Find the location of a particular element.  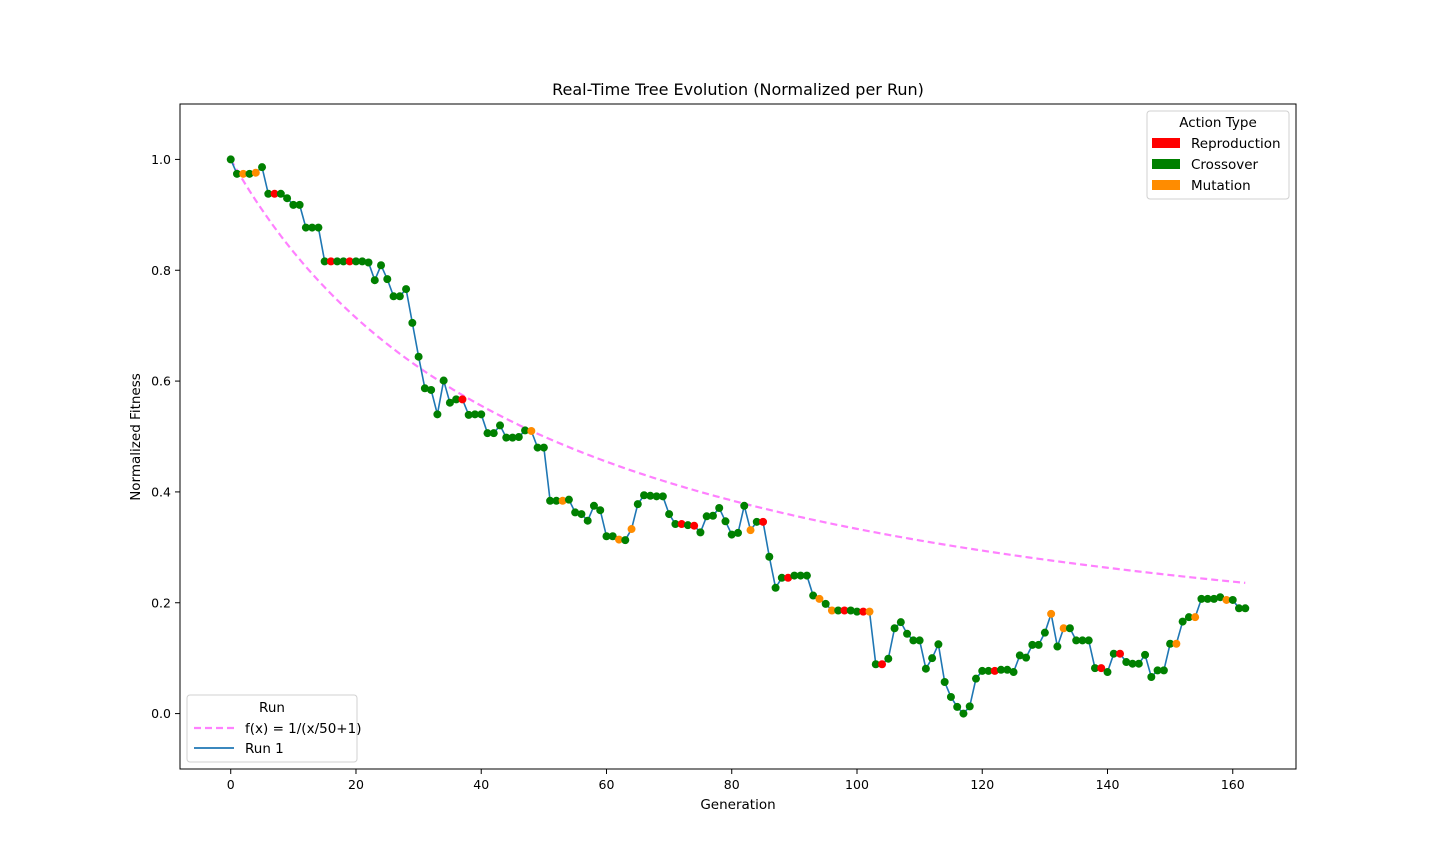

x-axis: 0 20 40 60 80 100 120 140 160 is located at coordinates (736, 780).